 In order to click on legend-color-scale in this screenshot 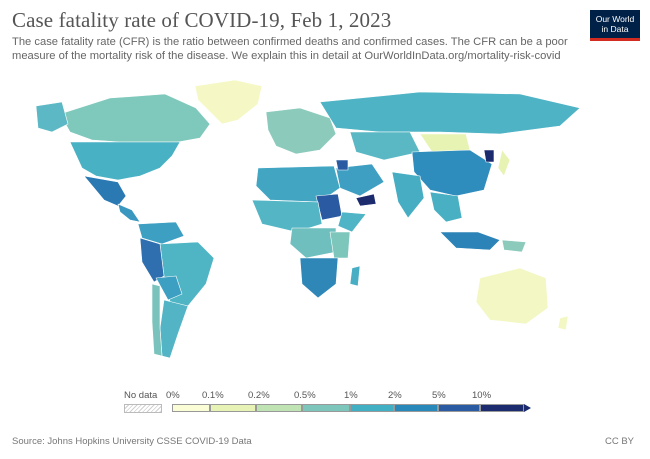, I will do `click(352, 408)`.